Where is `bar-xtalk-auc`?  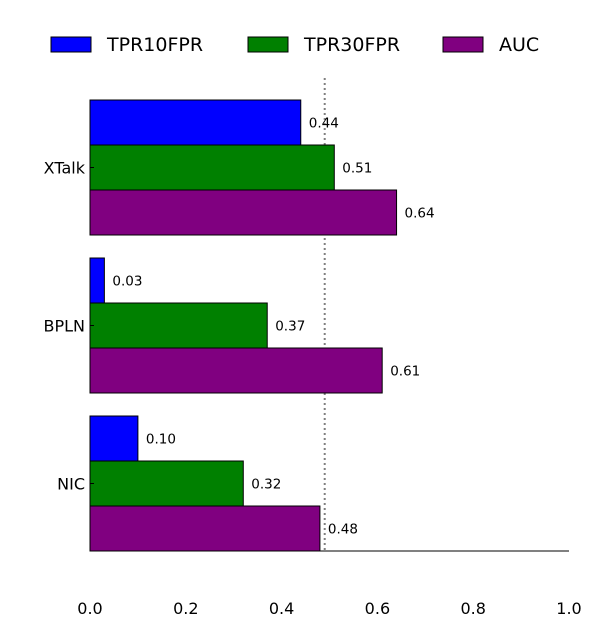
bar-xtalk-auc is located at coordinates (243, 212).